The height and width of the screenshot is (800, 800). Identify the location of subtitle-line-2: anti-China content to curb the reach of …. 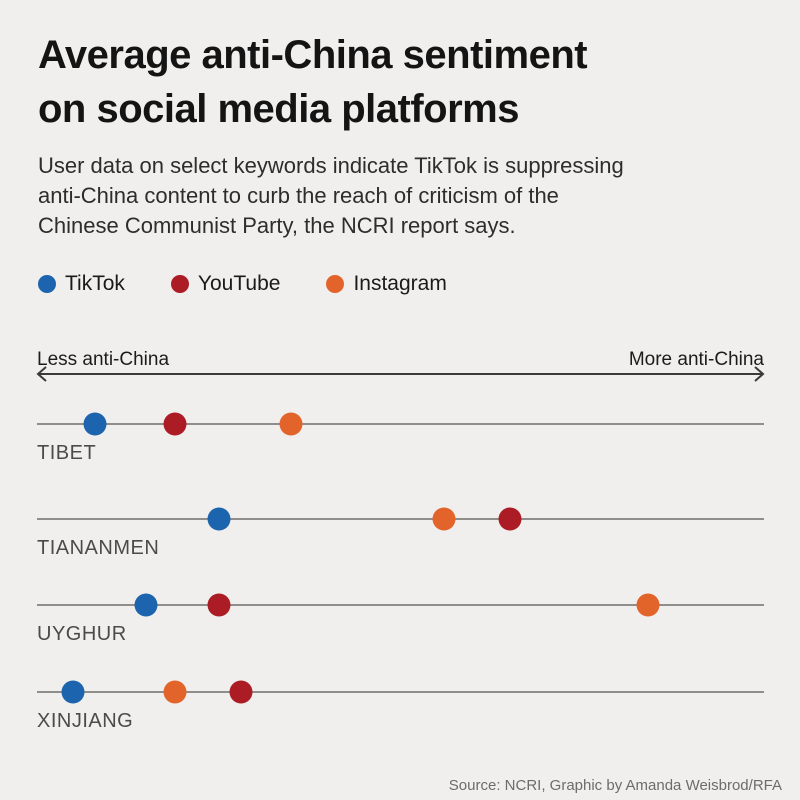
(298, 195).